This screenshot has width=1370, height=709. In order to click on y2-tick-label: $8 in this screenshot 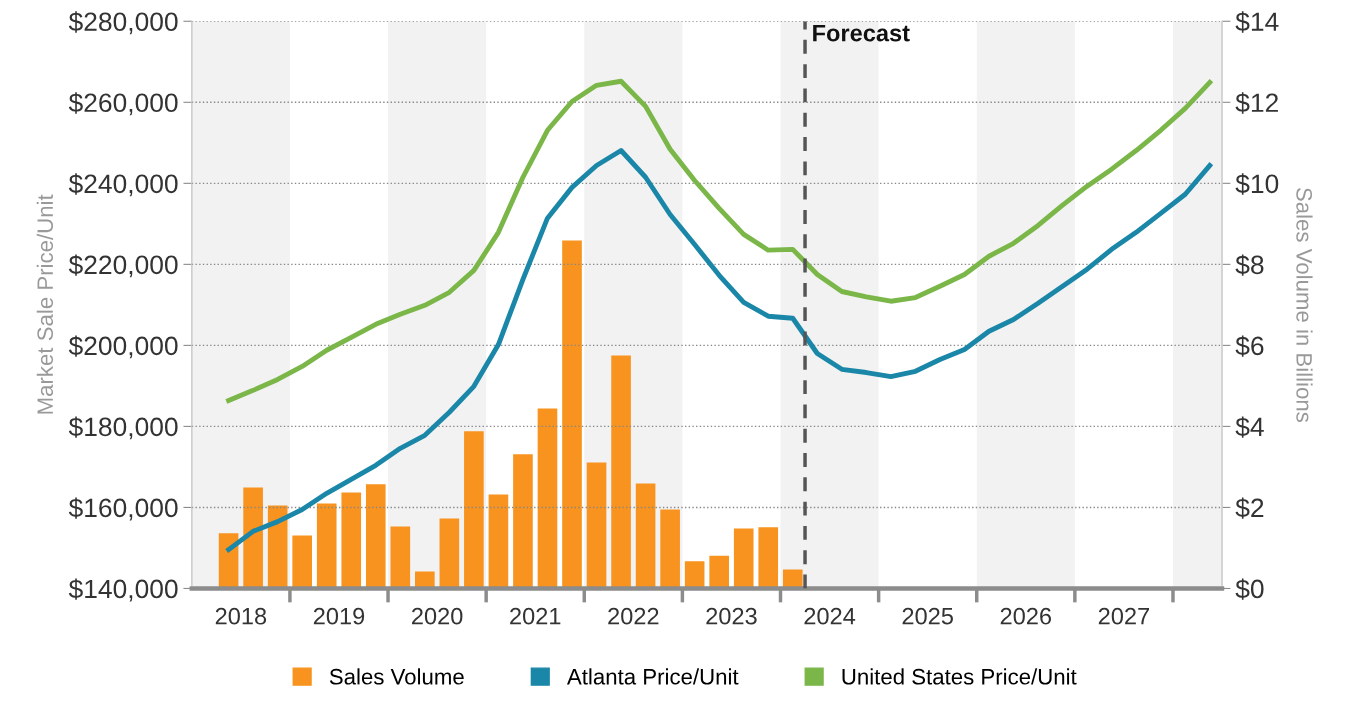, I will do `click(1249, 265)`.